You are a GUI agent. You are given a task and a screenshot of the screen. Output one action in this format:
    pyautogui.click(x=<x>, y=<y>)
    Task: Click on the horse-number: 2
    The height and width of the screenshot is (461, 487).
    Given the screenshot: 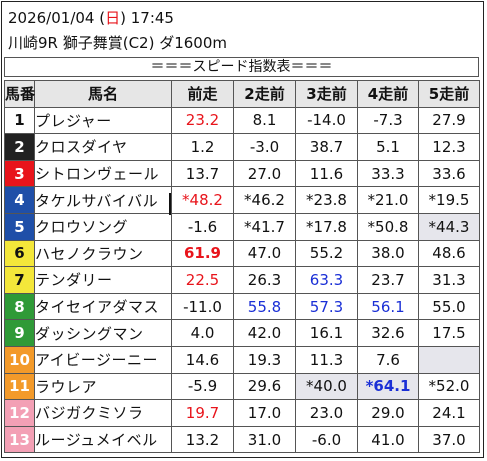 What is the action you would take?
    pyautogui.click(x=19, y=147)
    